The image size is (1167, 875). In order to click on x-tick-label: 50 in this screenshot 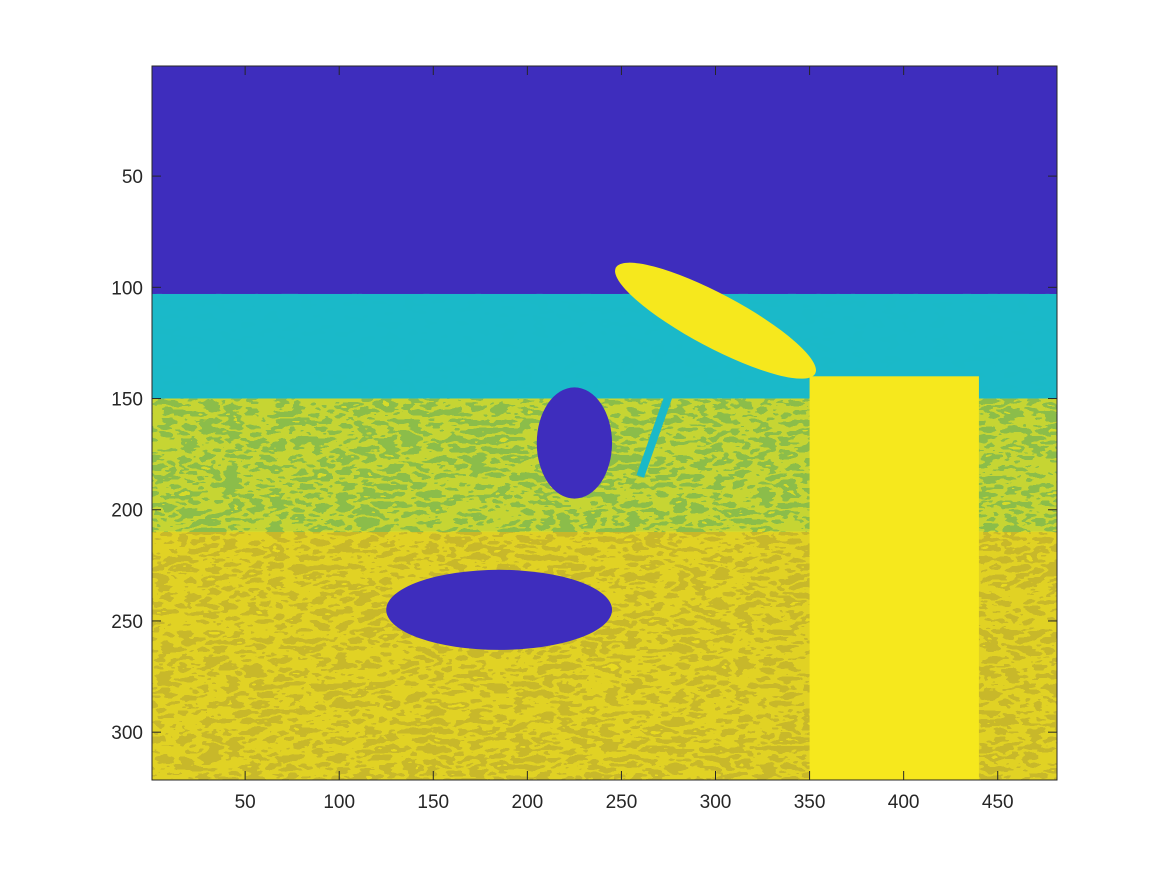, I will do `click(245, 802)`.